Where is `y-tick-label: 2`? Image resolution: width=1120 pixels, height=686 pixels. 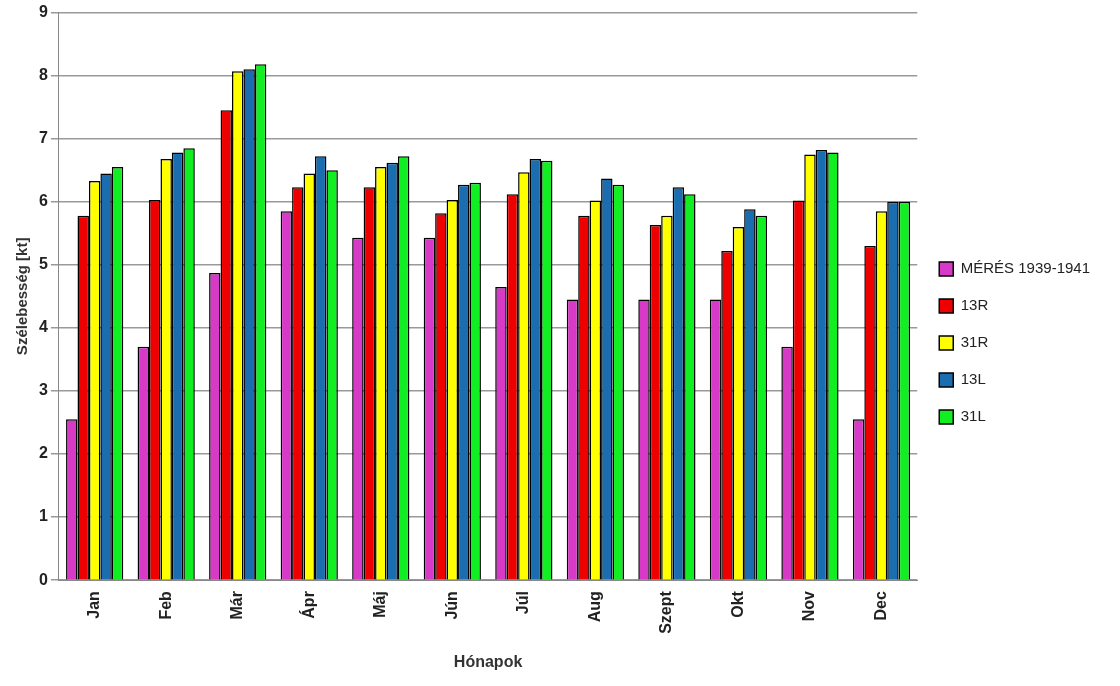
y-tick-label: 2 is located at coordinates (43, 453).